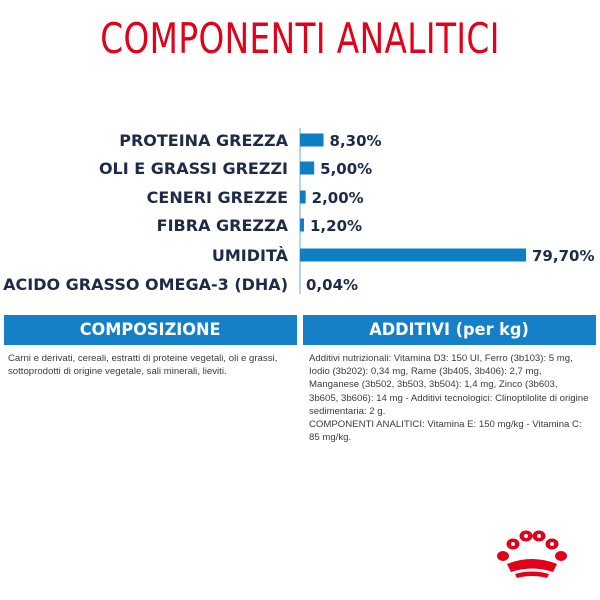  I want to click on value-label: 8,30%, so click(356, 141).